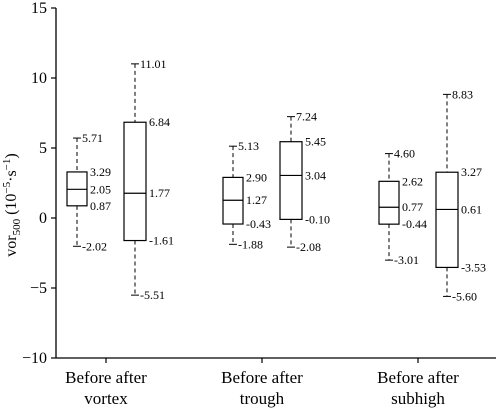 The image size is (500, 414). I want to click on x-category-label: subhigh, so click(418, 398).